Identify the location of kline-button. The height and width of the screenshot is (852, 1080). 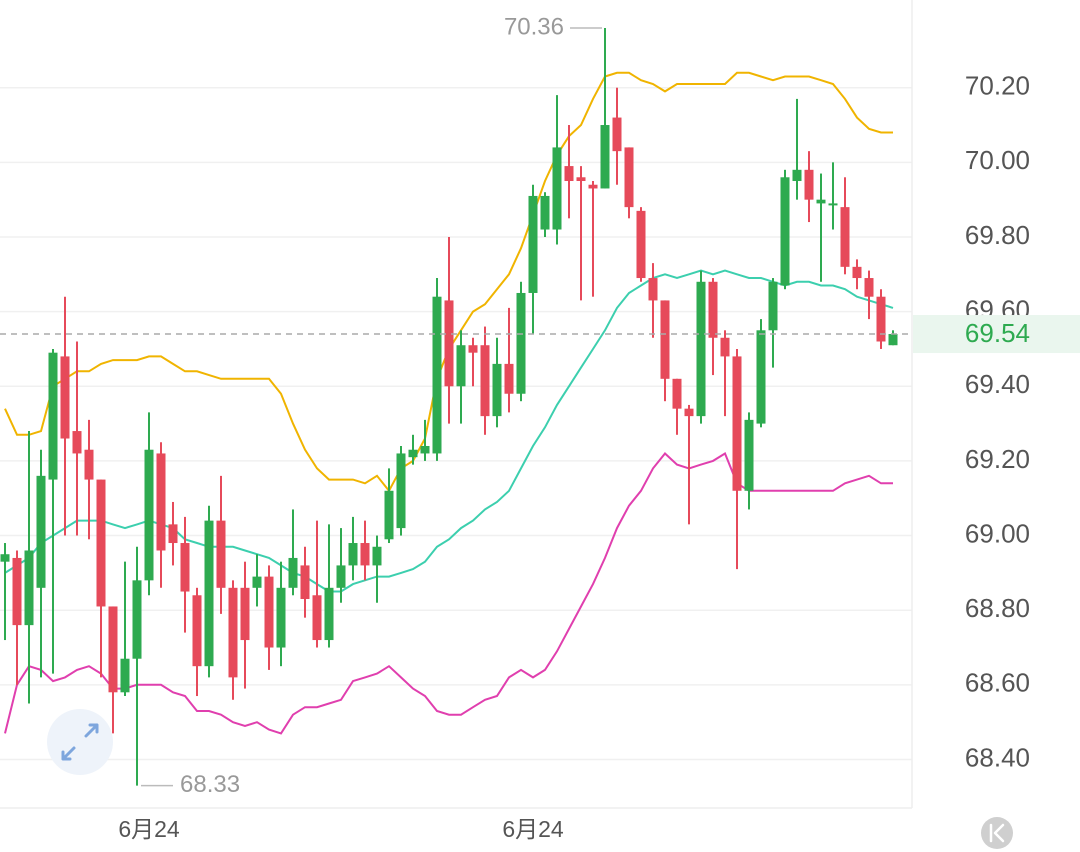
(997, 833).